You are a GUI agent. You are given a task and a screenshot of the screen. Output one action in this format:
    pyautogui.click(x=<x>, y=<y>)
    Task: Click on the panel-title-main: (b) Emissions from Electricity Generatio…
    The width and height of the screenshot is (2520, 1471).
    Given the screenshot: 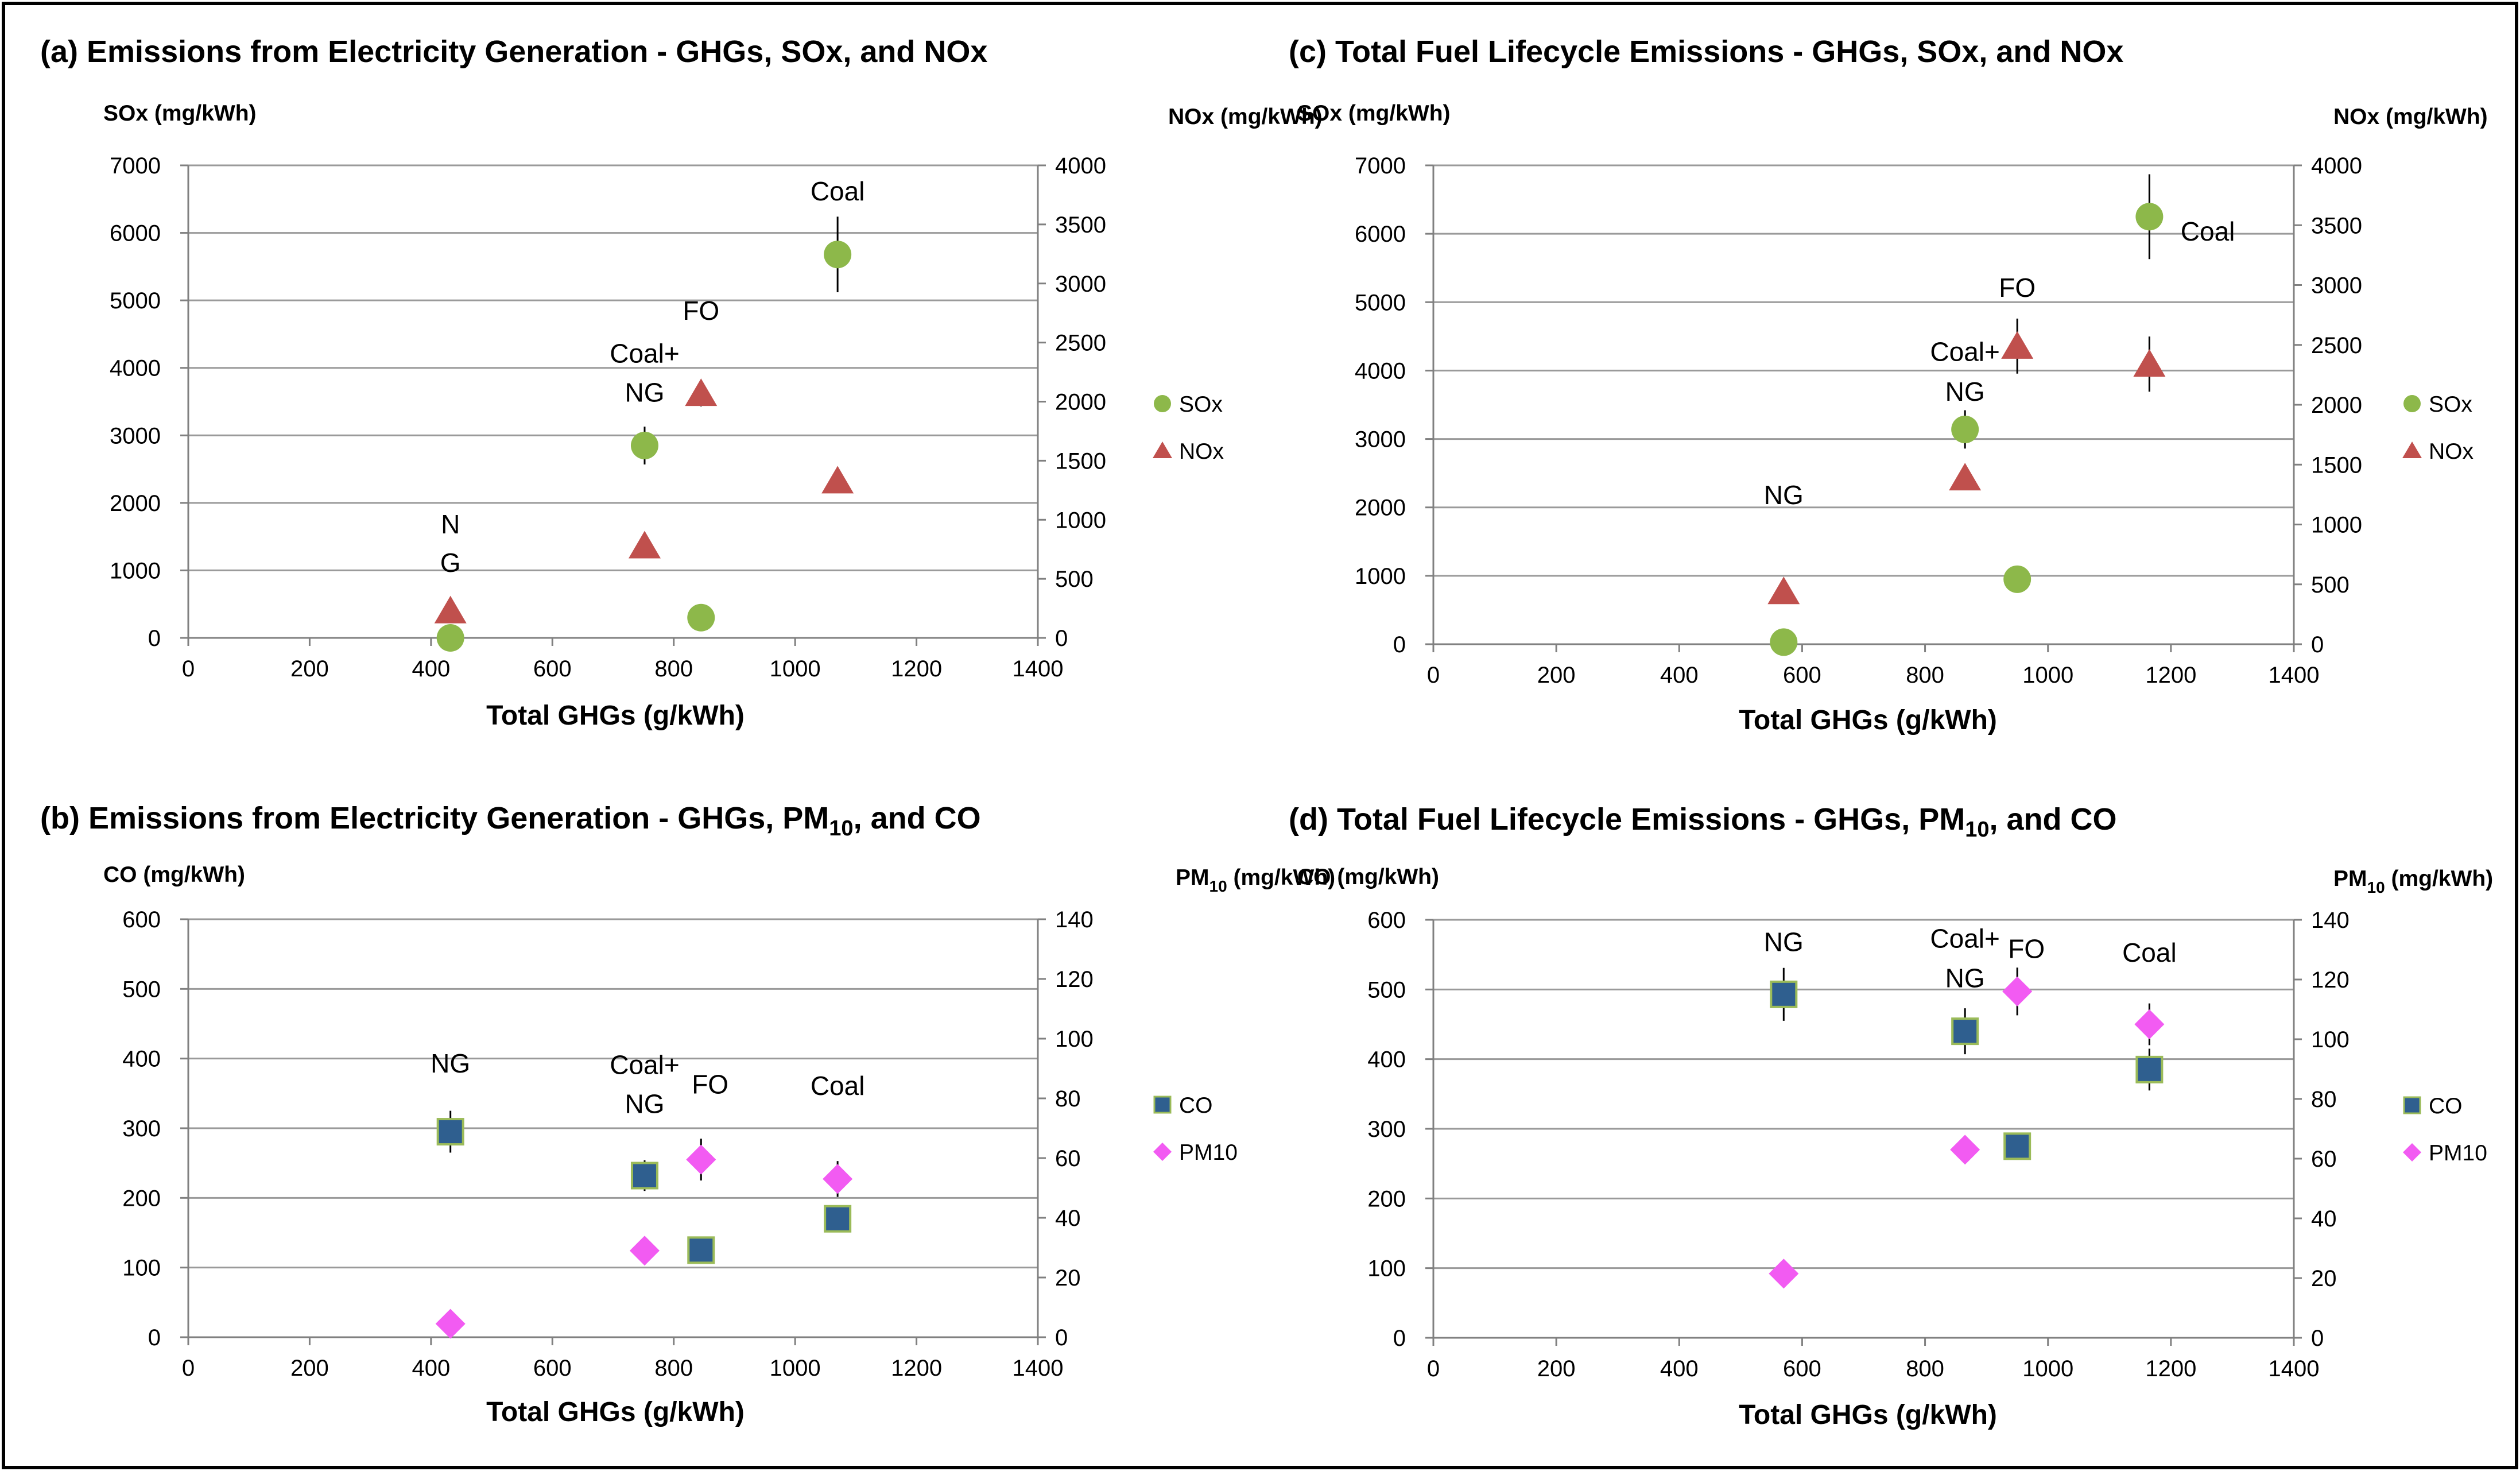 What is the action you would take?
    pyautogui.click(x=434, y=818)
    